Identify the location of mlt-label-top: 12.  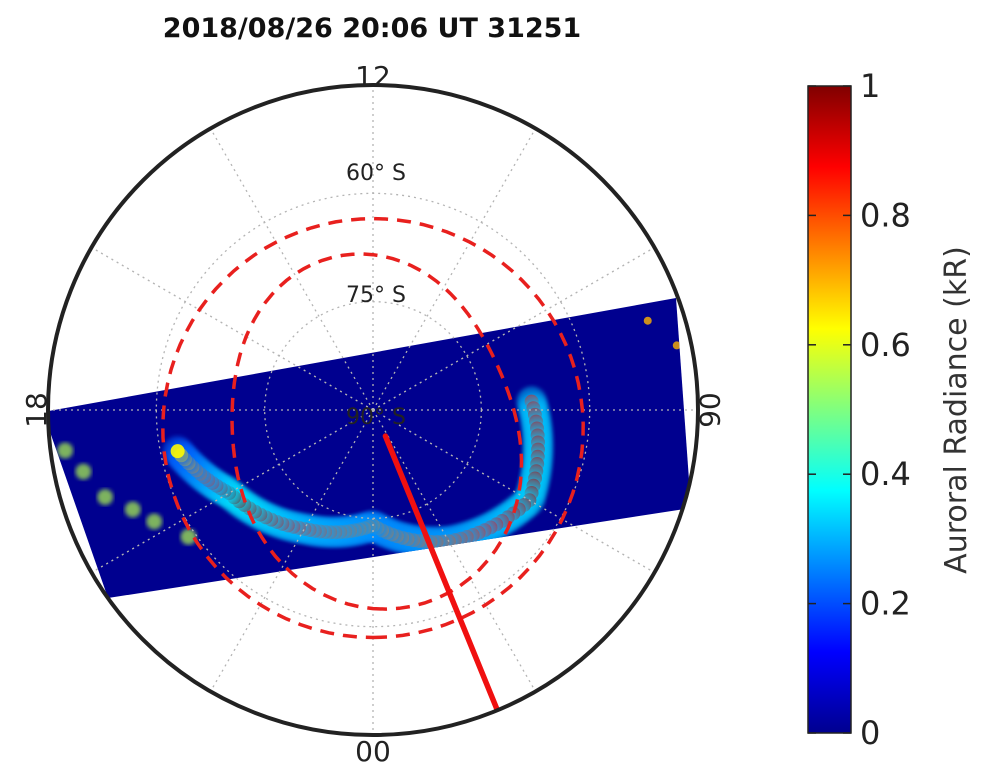
(373, 76).